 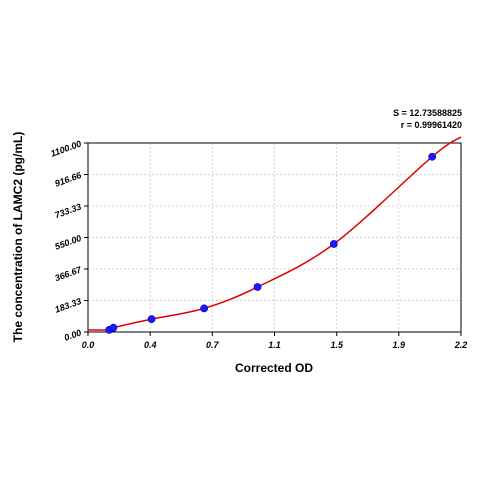 I want to click on y-tick-label: 1100.00, so click(x=65, y=148).